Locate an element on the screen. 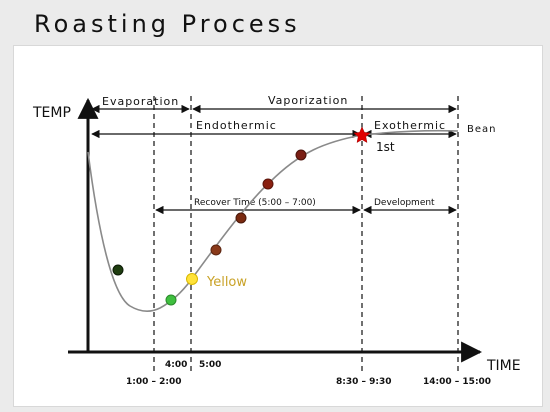  tick-label-8-9min: 8:30 – 9:30 is located at coordinates (364, 382).